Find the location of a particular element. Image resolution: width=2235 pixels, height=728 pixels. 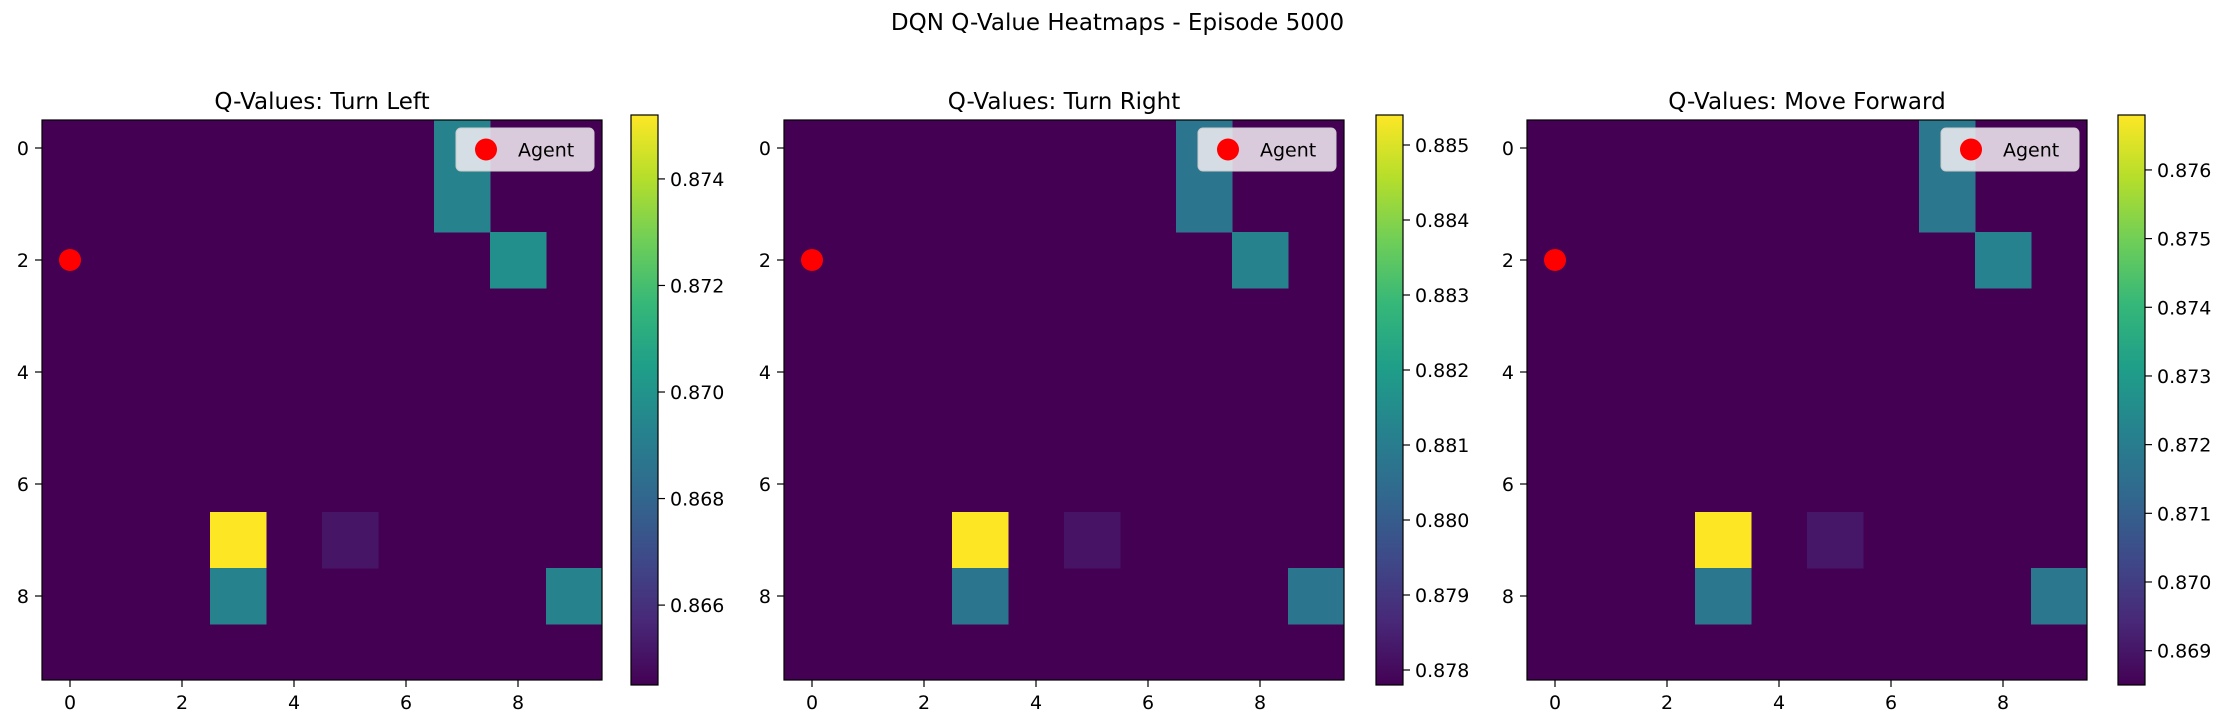

panel-title: Q-Values: Turn Right is located at coordinates (1064, 102).